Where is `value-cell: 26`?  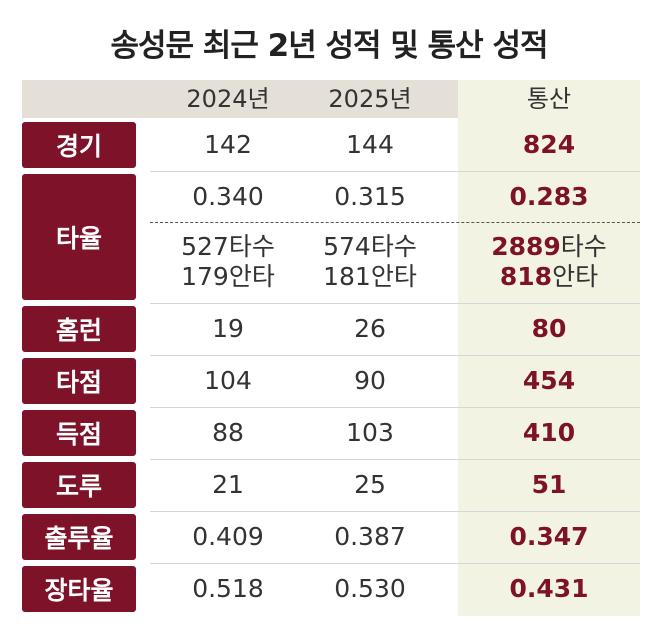
value-cell: 26 is located at coordinates (370, 328).